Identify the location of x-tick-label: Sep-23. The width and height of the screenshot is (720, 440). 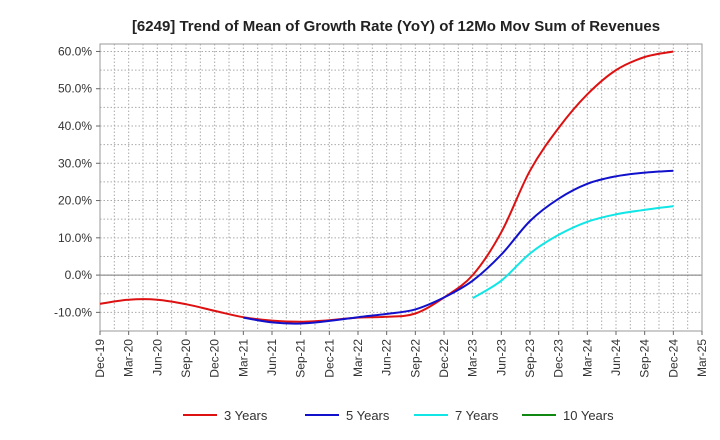
(530, 358).